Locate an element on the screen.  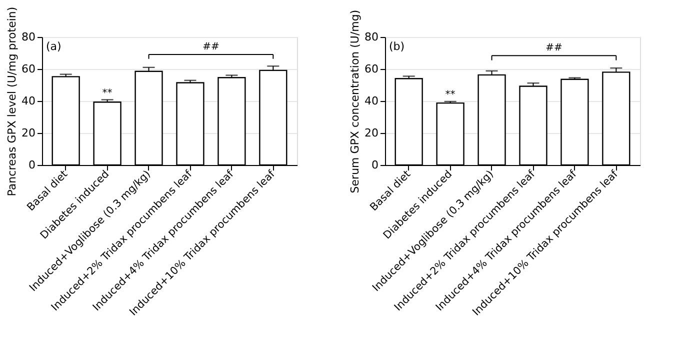
annotation: (a) is located at coordinates (54, 46).